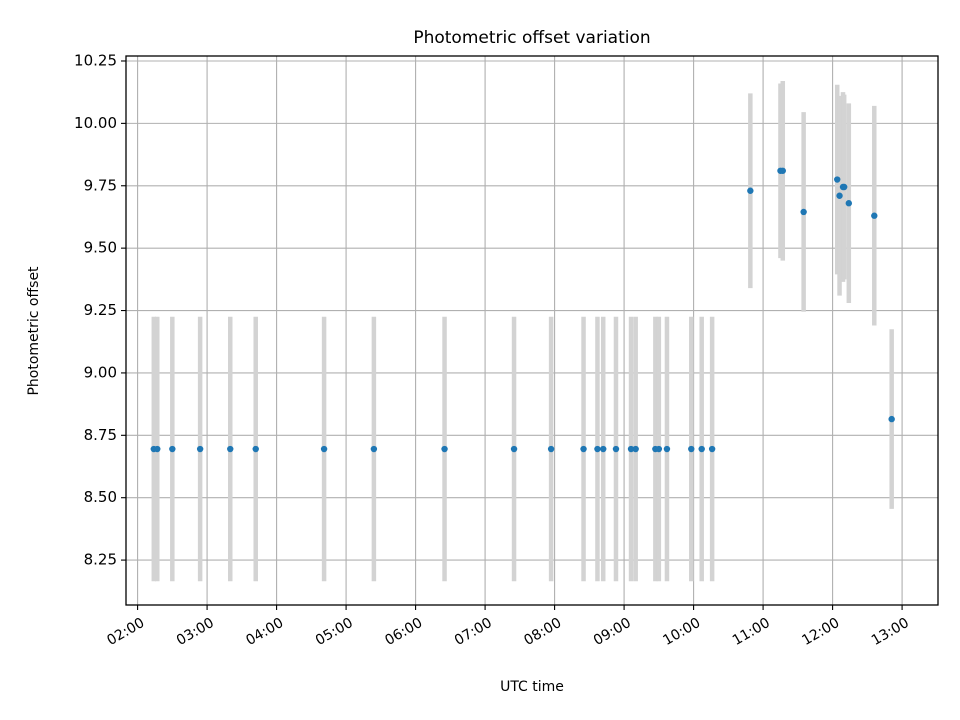 Image resolution: width=960 pixels, height=720 pixels. I want to click on y-axis-ticks: 8.25 8.50 8.75 9.00 9.25 9.50 9.75 10.00 10.25, so click(100, 310).